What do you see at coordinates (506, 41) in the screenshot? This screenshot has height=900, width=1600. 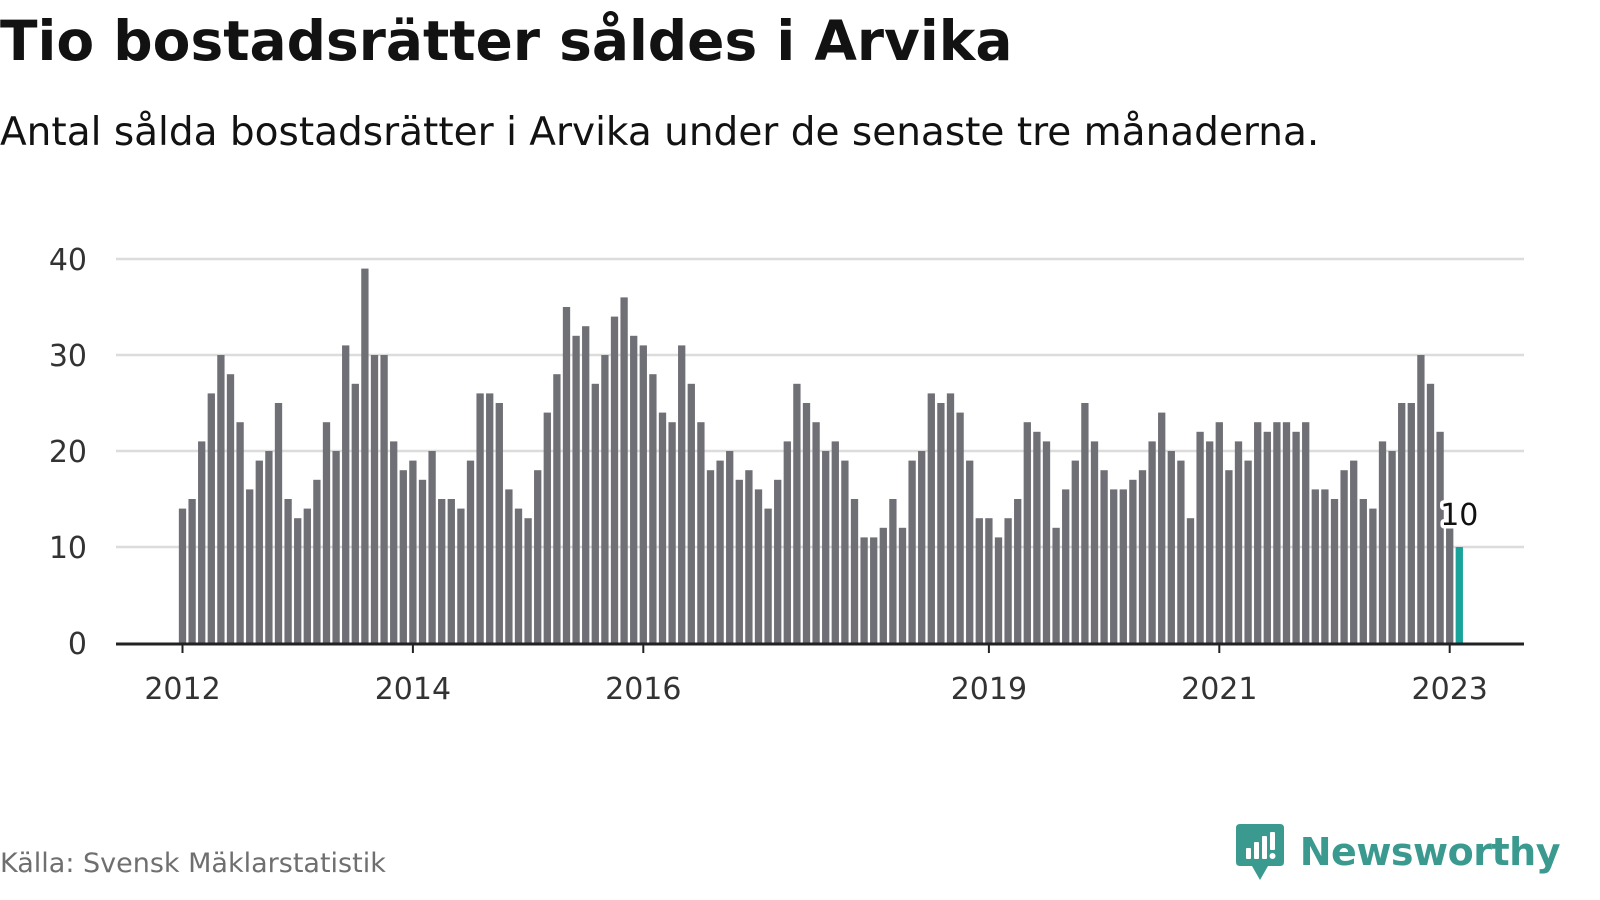 I see `chart-title: Tio bostadsrätter såldes i Arvika` at bounding box center [506, 41].